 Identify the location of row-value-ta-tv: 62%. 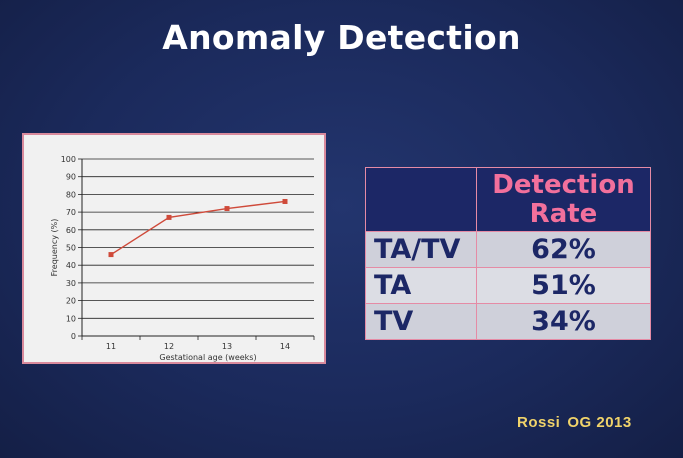
(563, 249).